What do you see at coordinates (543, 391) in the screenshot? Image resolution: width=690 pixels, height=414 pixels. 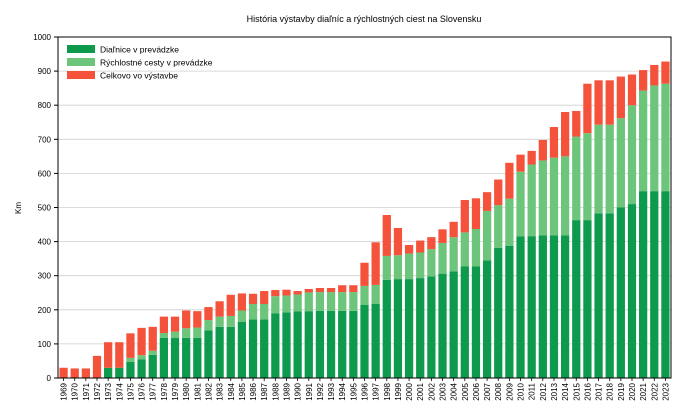 I see `x-tick-label: 2012` at bounding box center [543, 391].